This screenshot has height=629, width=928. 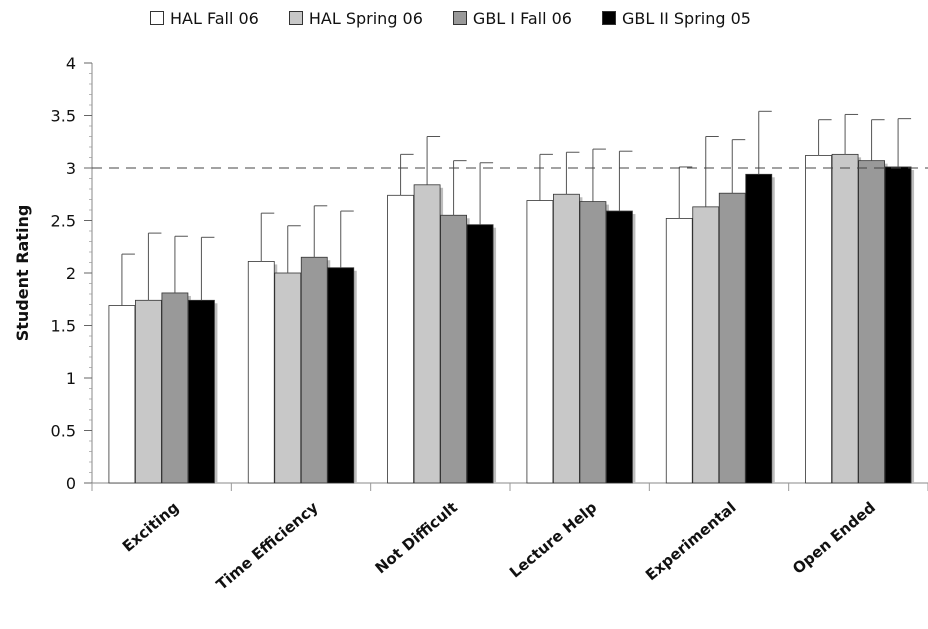 What do you see at coordinates (214, 18) in the screenshot?
I see `legend-label: HAL Fall 06` at bounding box center [214, 18].